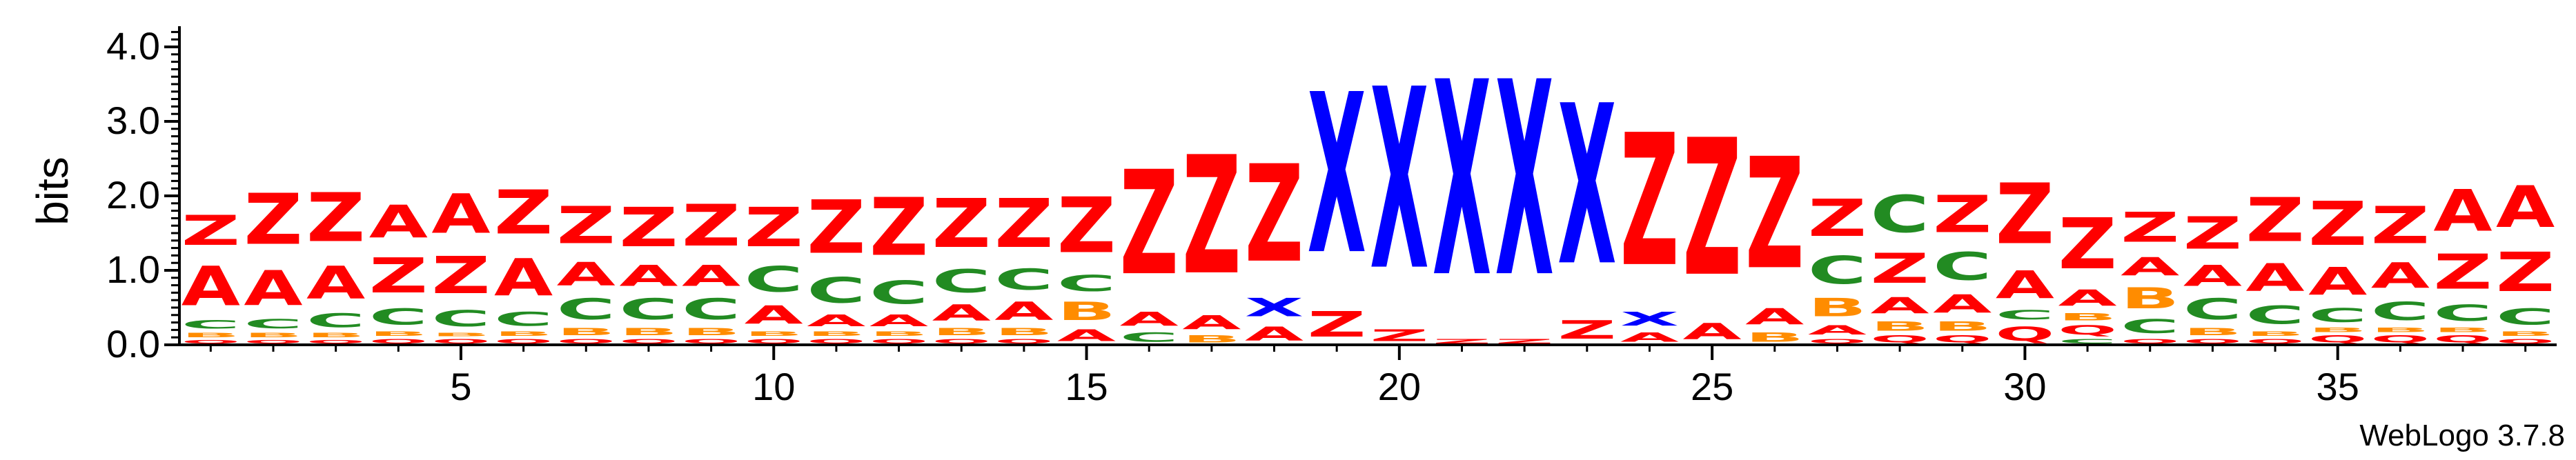 The width and height of the screenshot is (2576, 460). I want to click on x-tick-label: 15, so click(1086, 386).